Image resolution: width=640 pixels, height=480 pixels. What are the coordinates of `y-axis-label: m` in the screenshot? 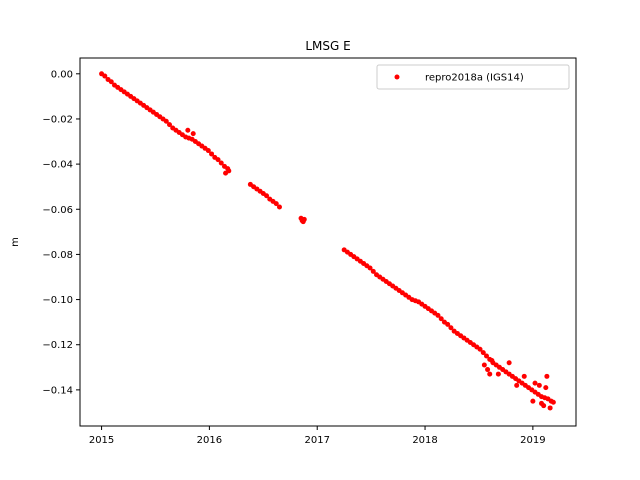 It's located at (15, 242).